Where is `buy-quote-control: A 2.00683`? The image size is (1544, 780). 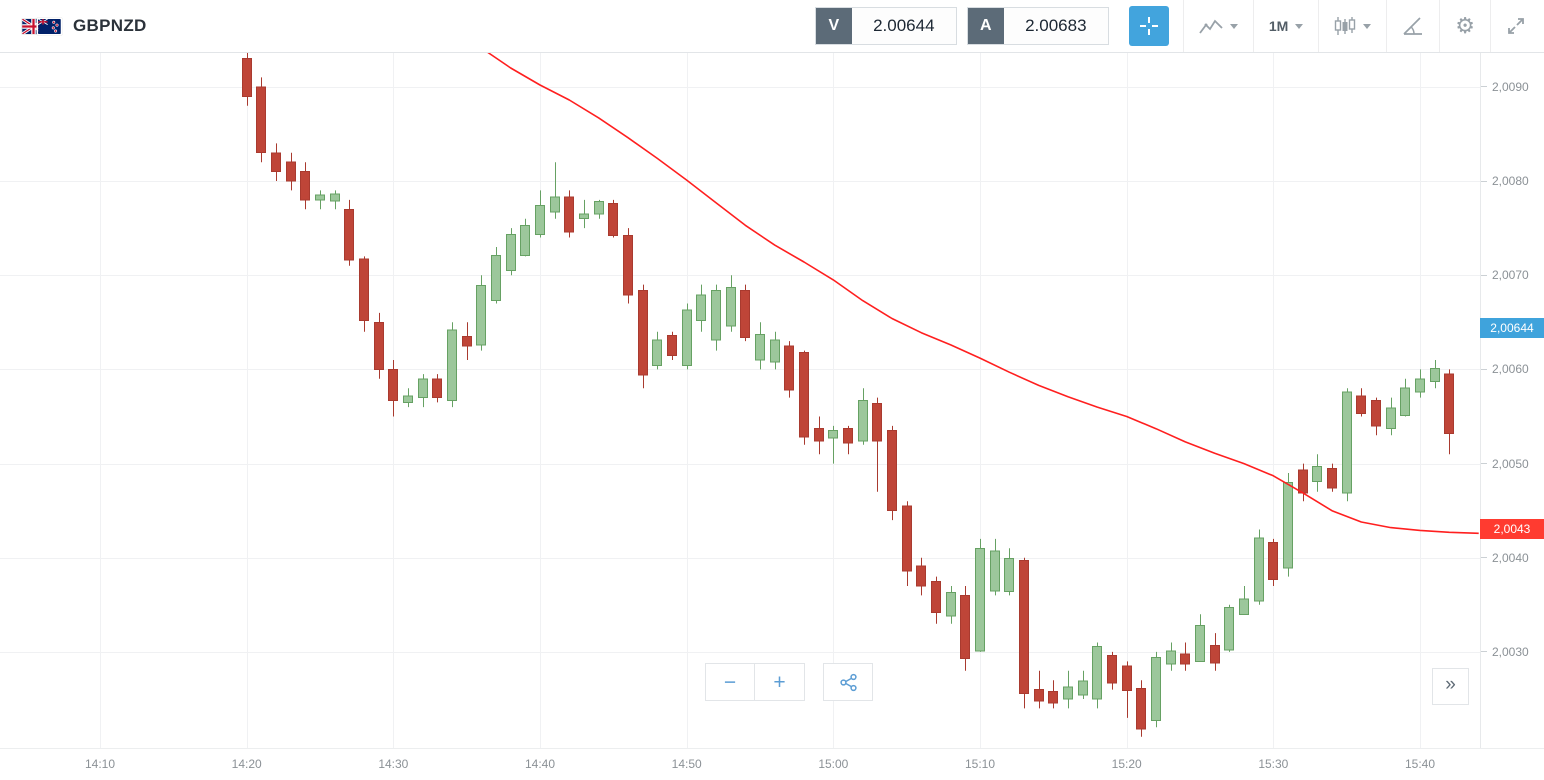
buy-quote-control: A 2.00683 is located at coordinates (1037, 26).